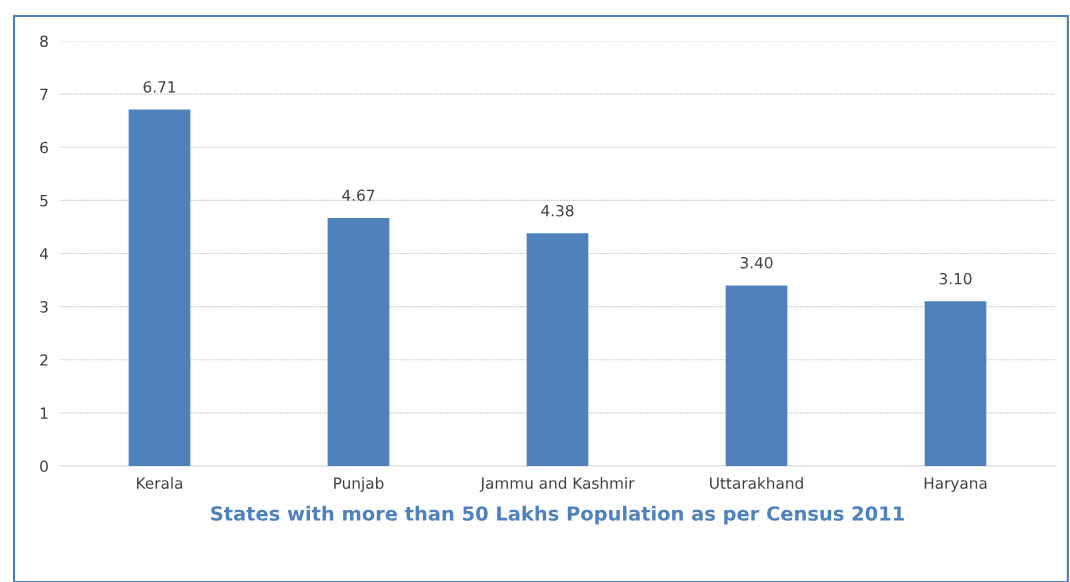  What do you see at coordinates (955, 278) in the screenshot?
I see `data-label: 3.10` at bounding box center [955, 278].